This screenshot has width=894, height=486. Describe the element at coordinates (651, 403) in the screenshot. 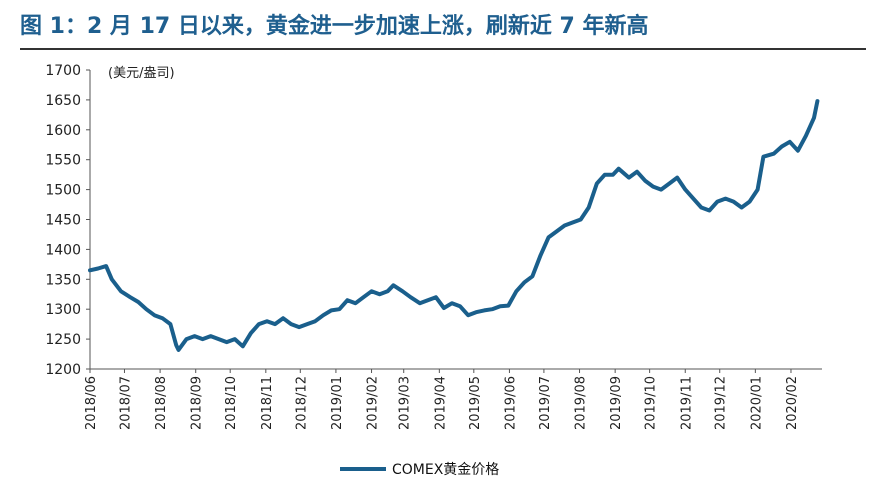

I see `x-tick-label: 2019/10` at that location.